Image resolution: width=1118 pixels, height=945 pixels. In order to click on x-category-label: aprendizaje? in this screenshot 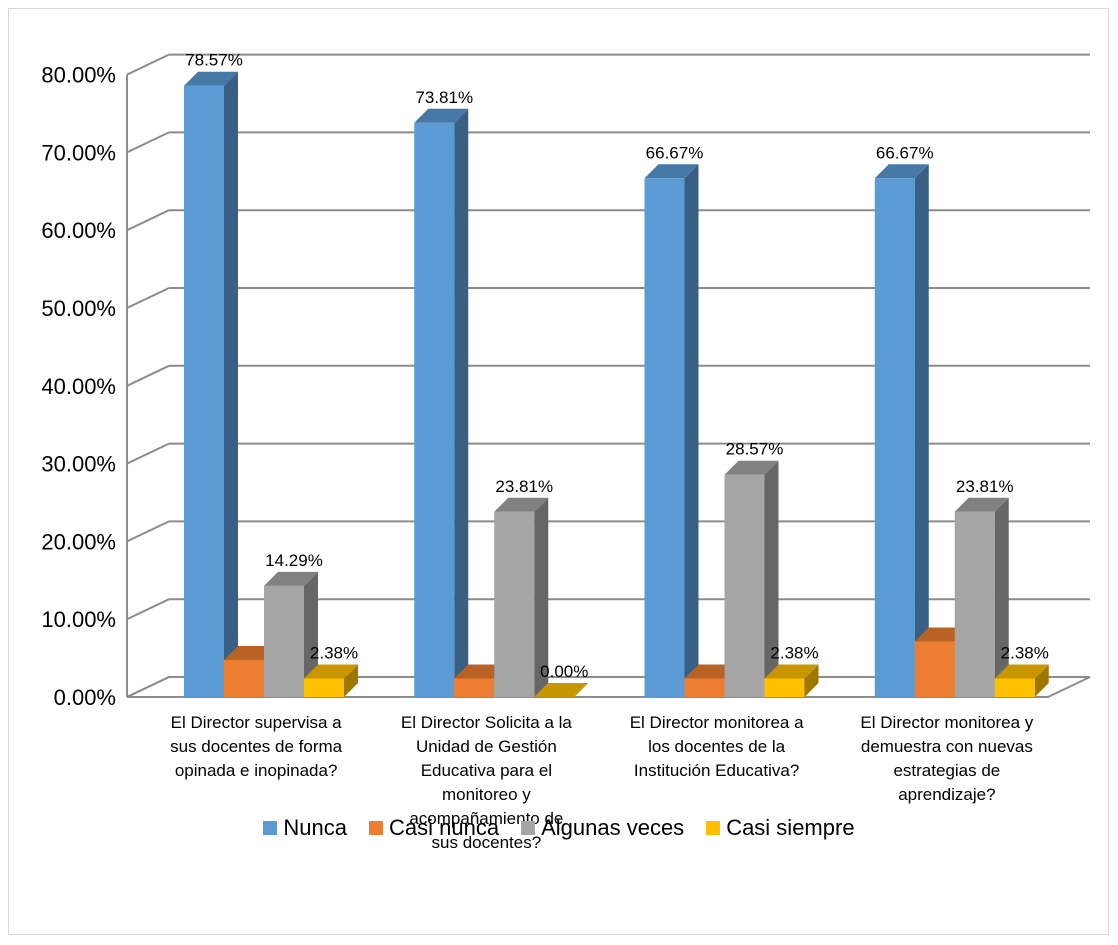, I will do `click(946, 794)`.